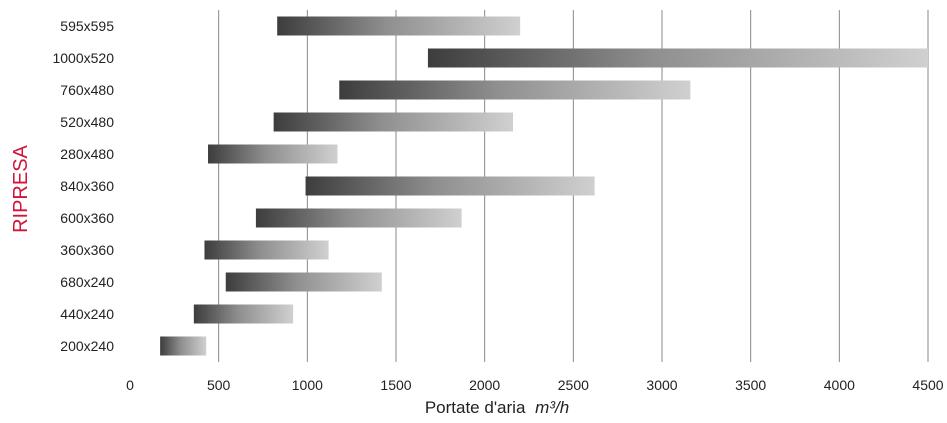 The width and height of the screenshot is (947, 423). I want to click on bar-600x360, so click(358, 218).